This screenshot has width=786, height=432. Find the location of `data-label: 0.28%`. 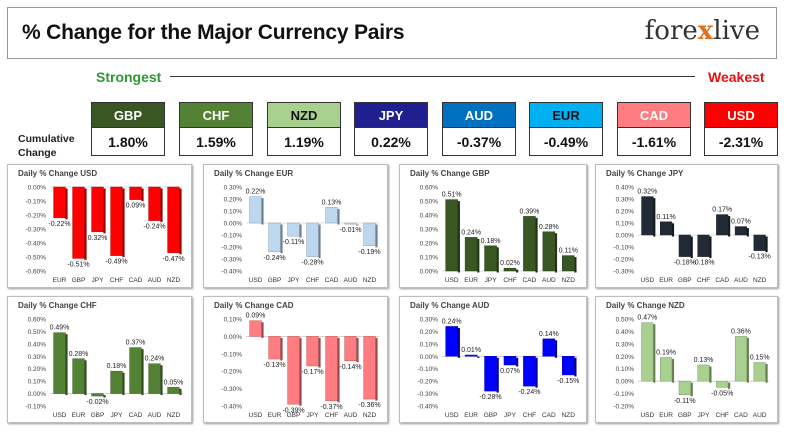

data-label: 0.28% is located at coordinates (549, 227).